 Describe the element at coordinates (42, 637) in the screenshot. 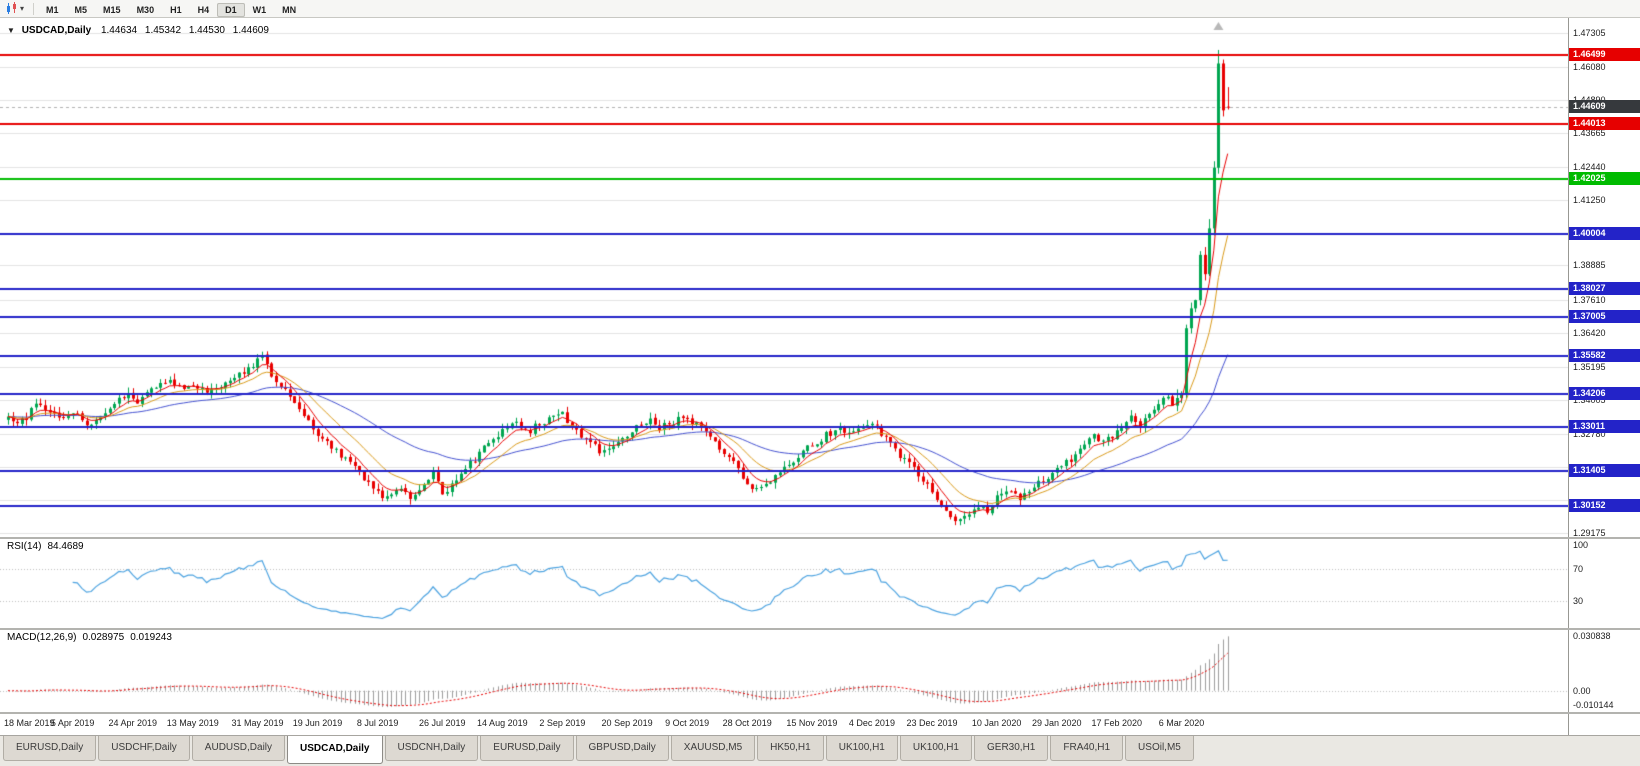

I see `macd-name: MACD(12,26,9)` at that location.